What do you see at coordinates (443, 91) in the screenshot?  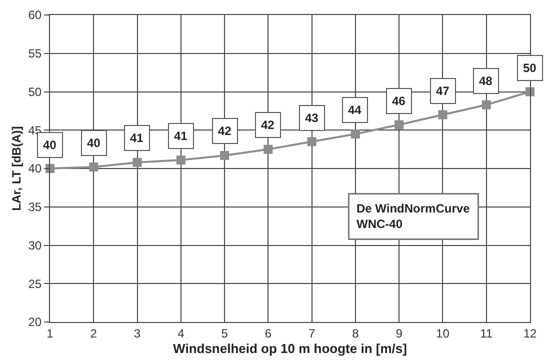 I see `data-label: 47` at bounding box center [443, 91].